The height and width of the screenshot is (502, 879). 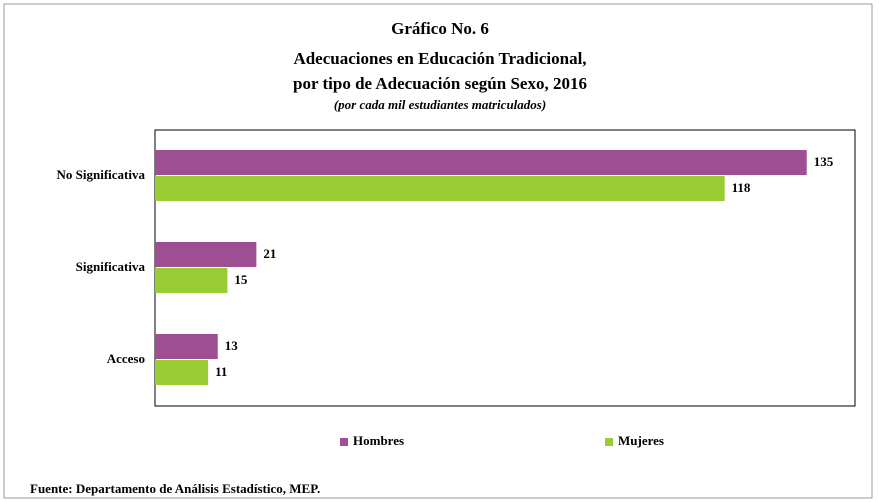 I want to click on data-label: 135, so click(x=824, y=161).